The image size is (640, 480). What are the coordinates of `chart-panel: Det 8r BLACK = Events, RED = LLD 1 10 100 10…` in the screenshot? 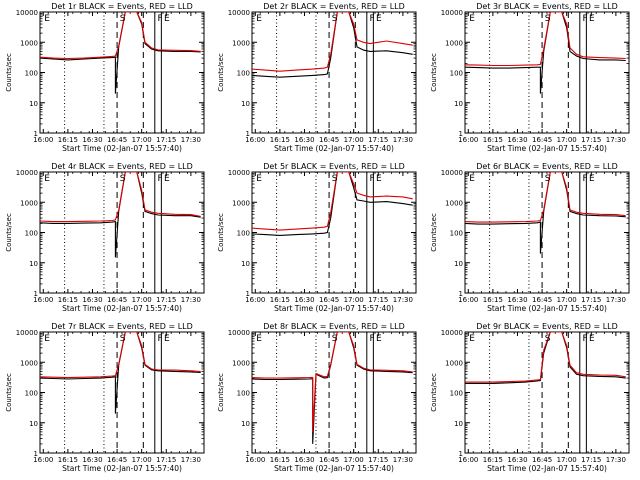 It's located at (317, 397).